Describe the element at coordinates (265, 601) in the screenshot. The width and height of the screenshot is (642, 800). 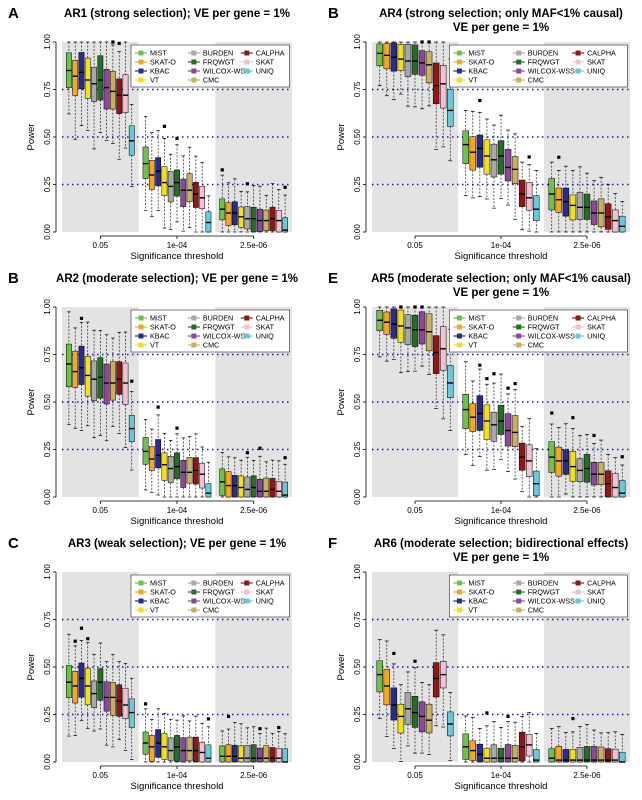
I see `legend-entry: UNIQ` at that location.